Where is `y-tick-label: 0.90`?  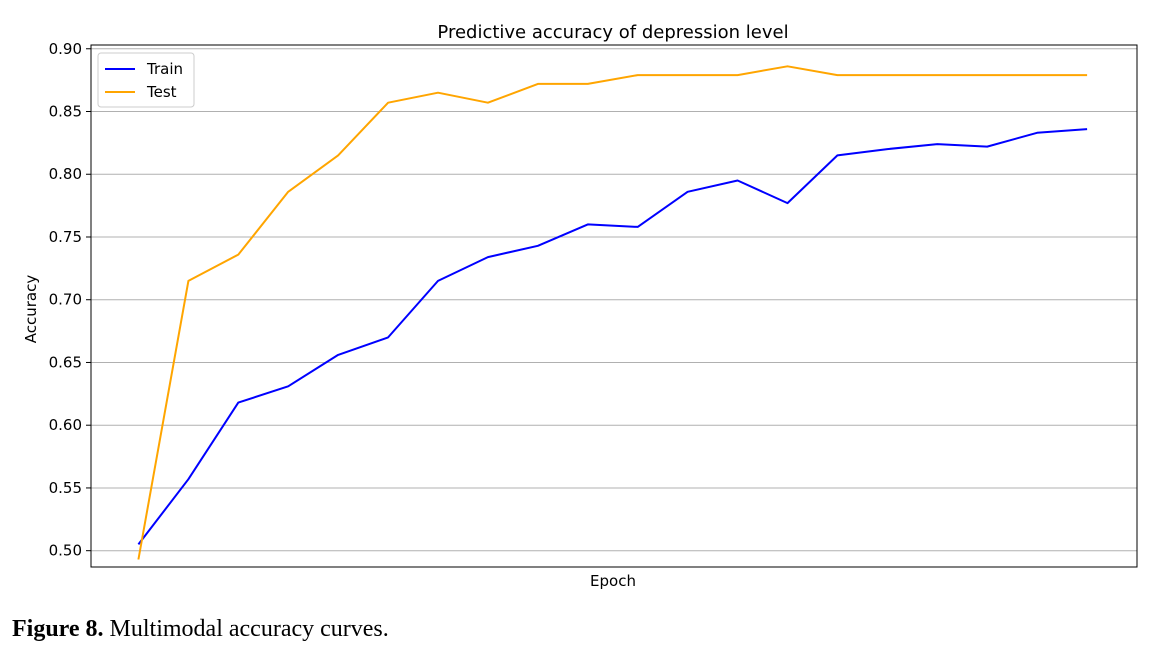
y-tick-label: 0.90 is located at coordinates (65, 49).